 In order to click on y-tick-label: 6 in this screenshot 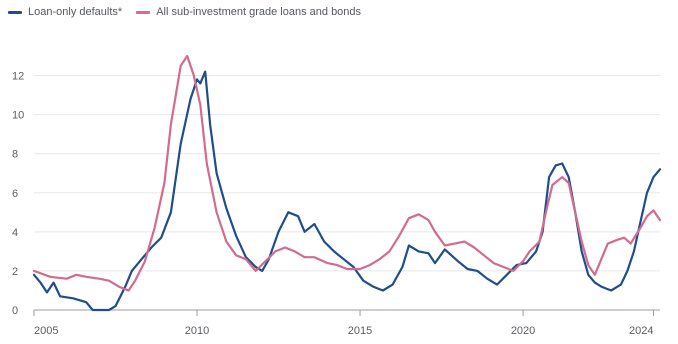, I will do `click(15, 194)`.